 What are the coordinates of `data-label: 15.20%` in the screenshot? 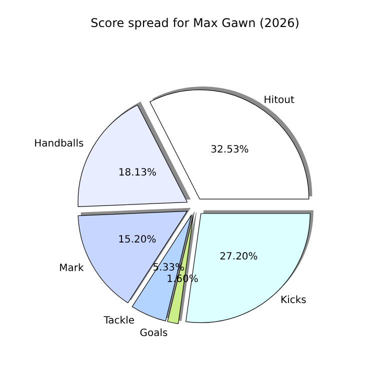 It's located at (137, 240).